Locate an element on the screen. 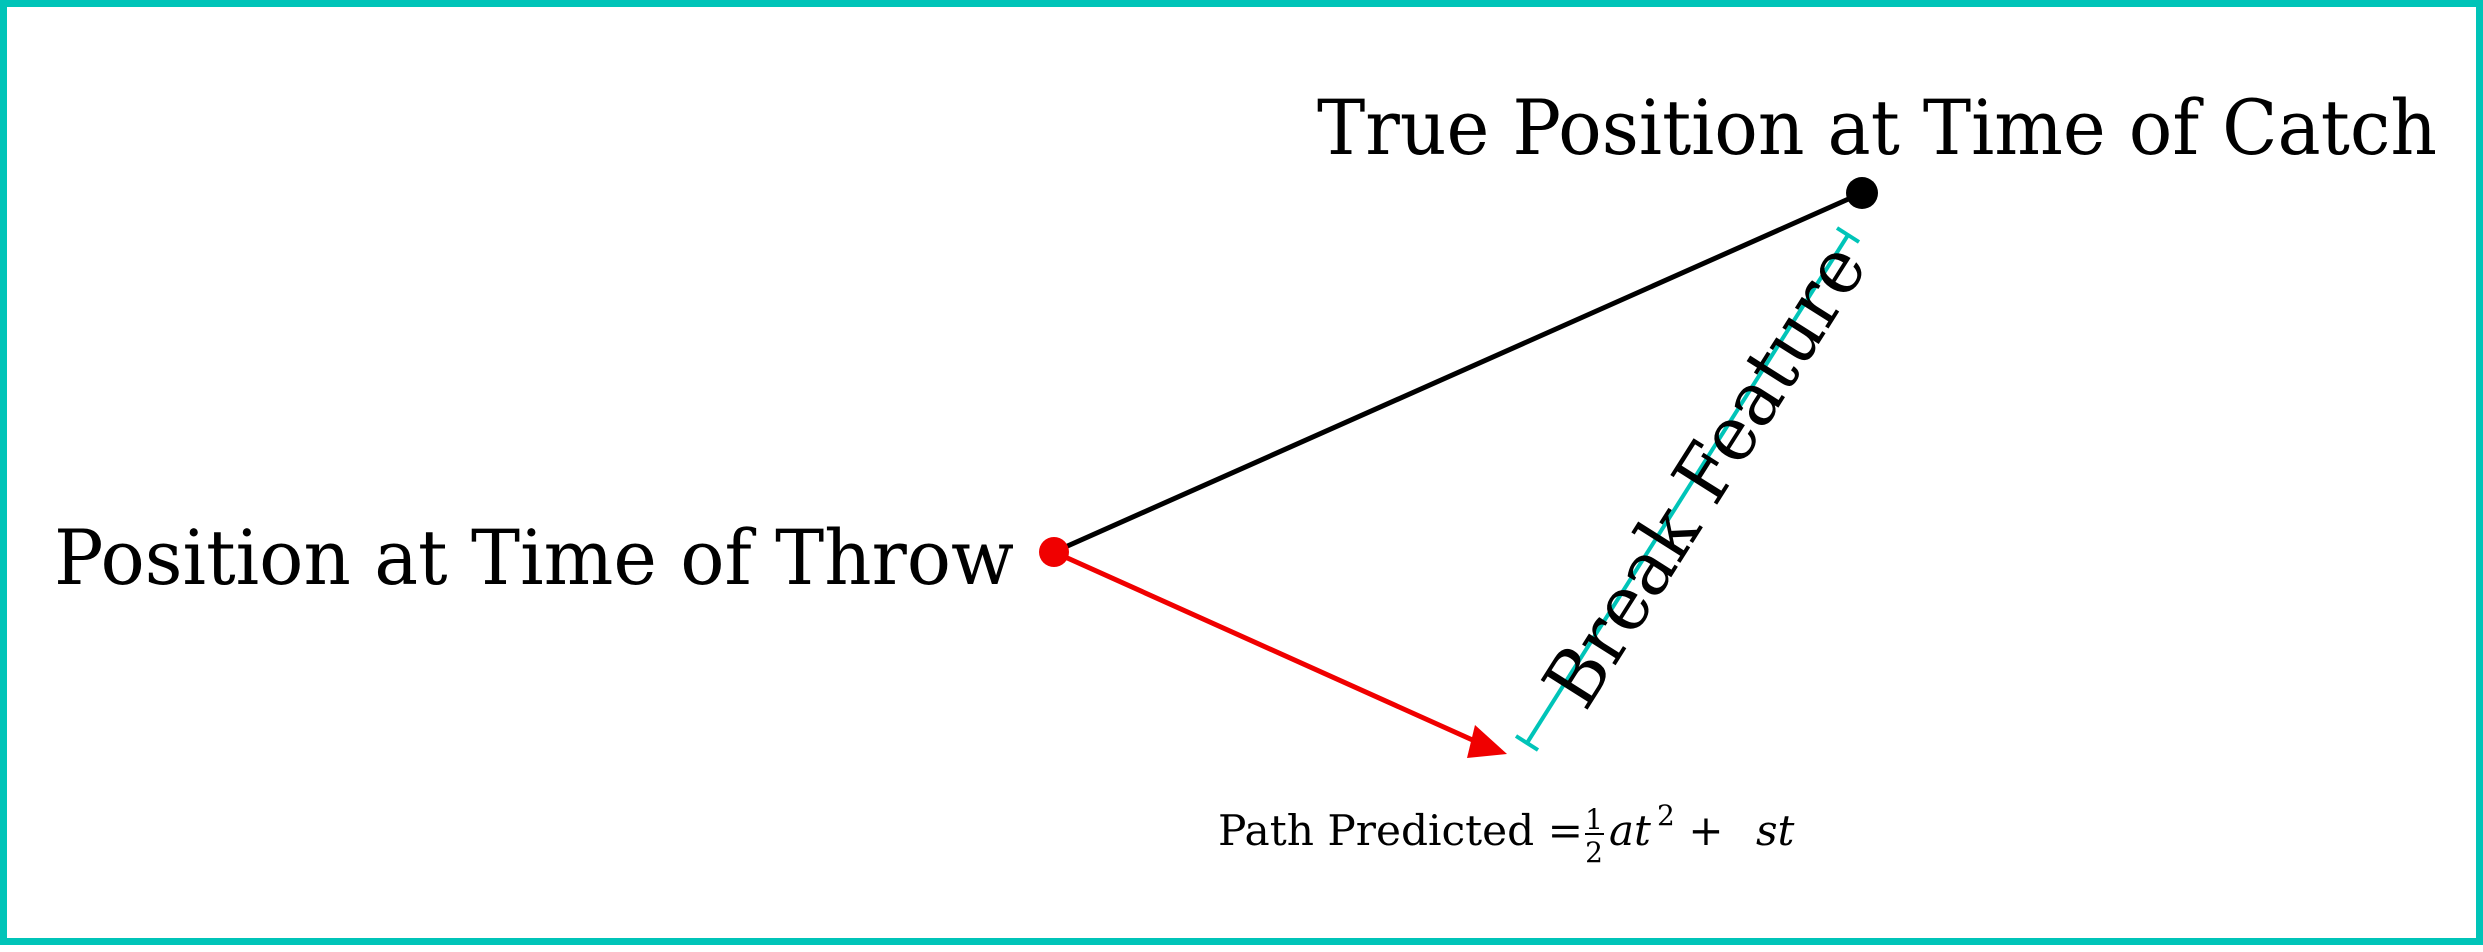 The height and width of the screenshot is (952, 2483). formula-plus: + is located at coordinates (1706, 830).